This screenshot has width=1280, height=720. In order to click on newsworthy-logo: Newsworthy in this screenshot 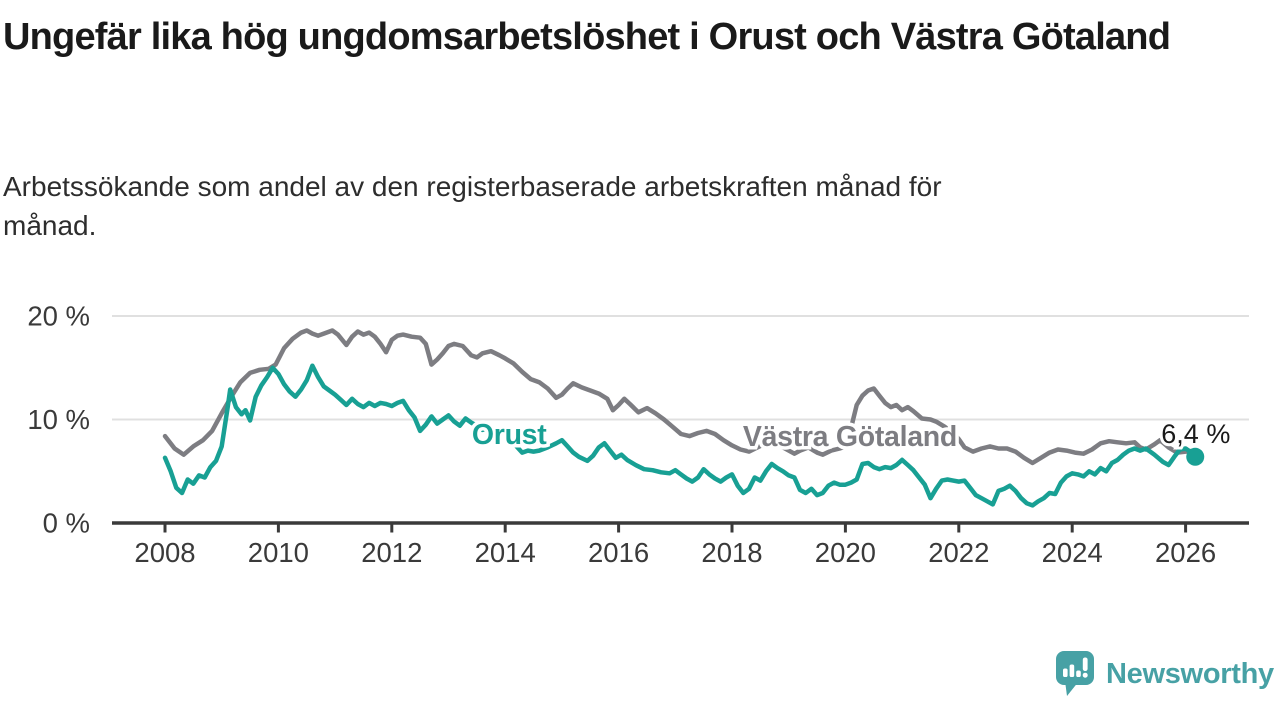, I will do `click(1165, 674)`.